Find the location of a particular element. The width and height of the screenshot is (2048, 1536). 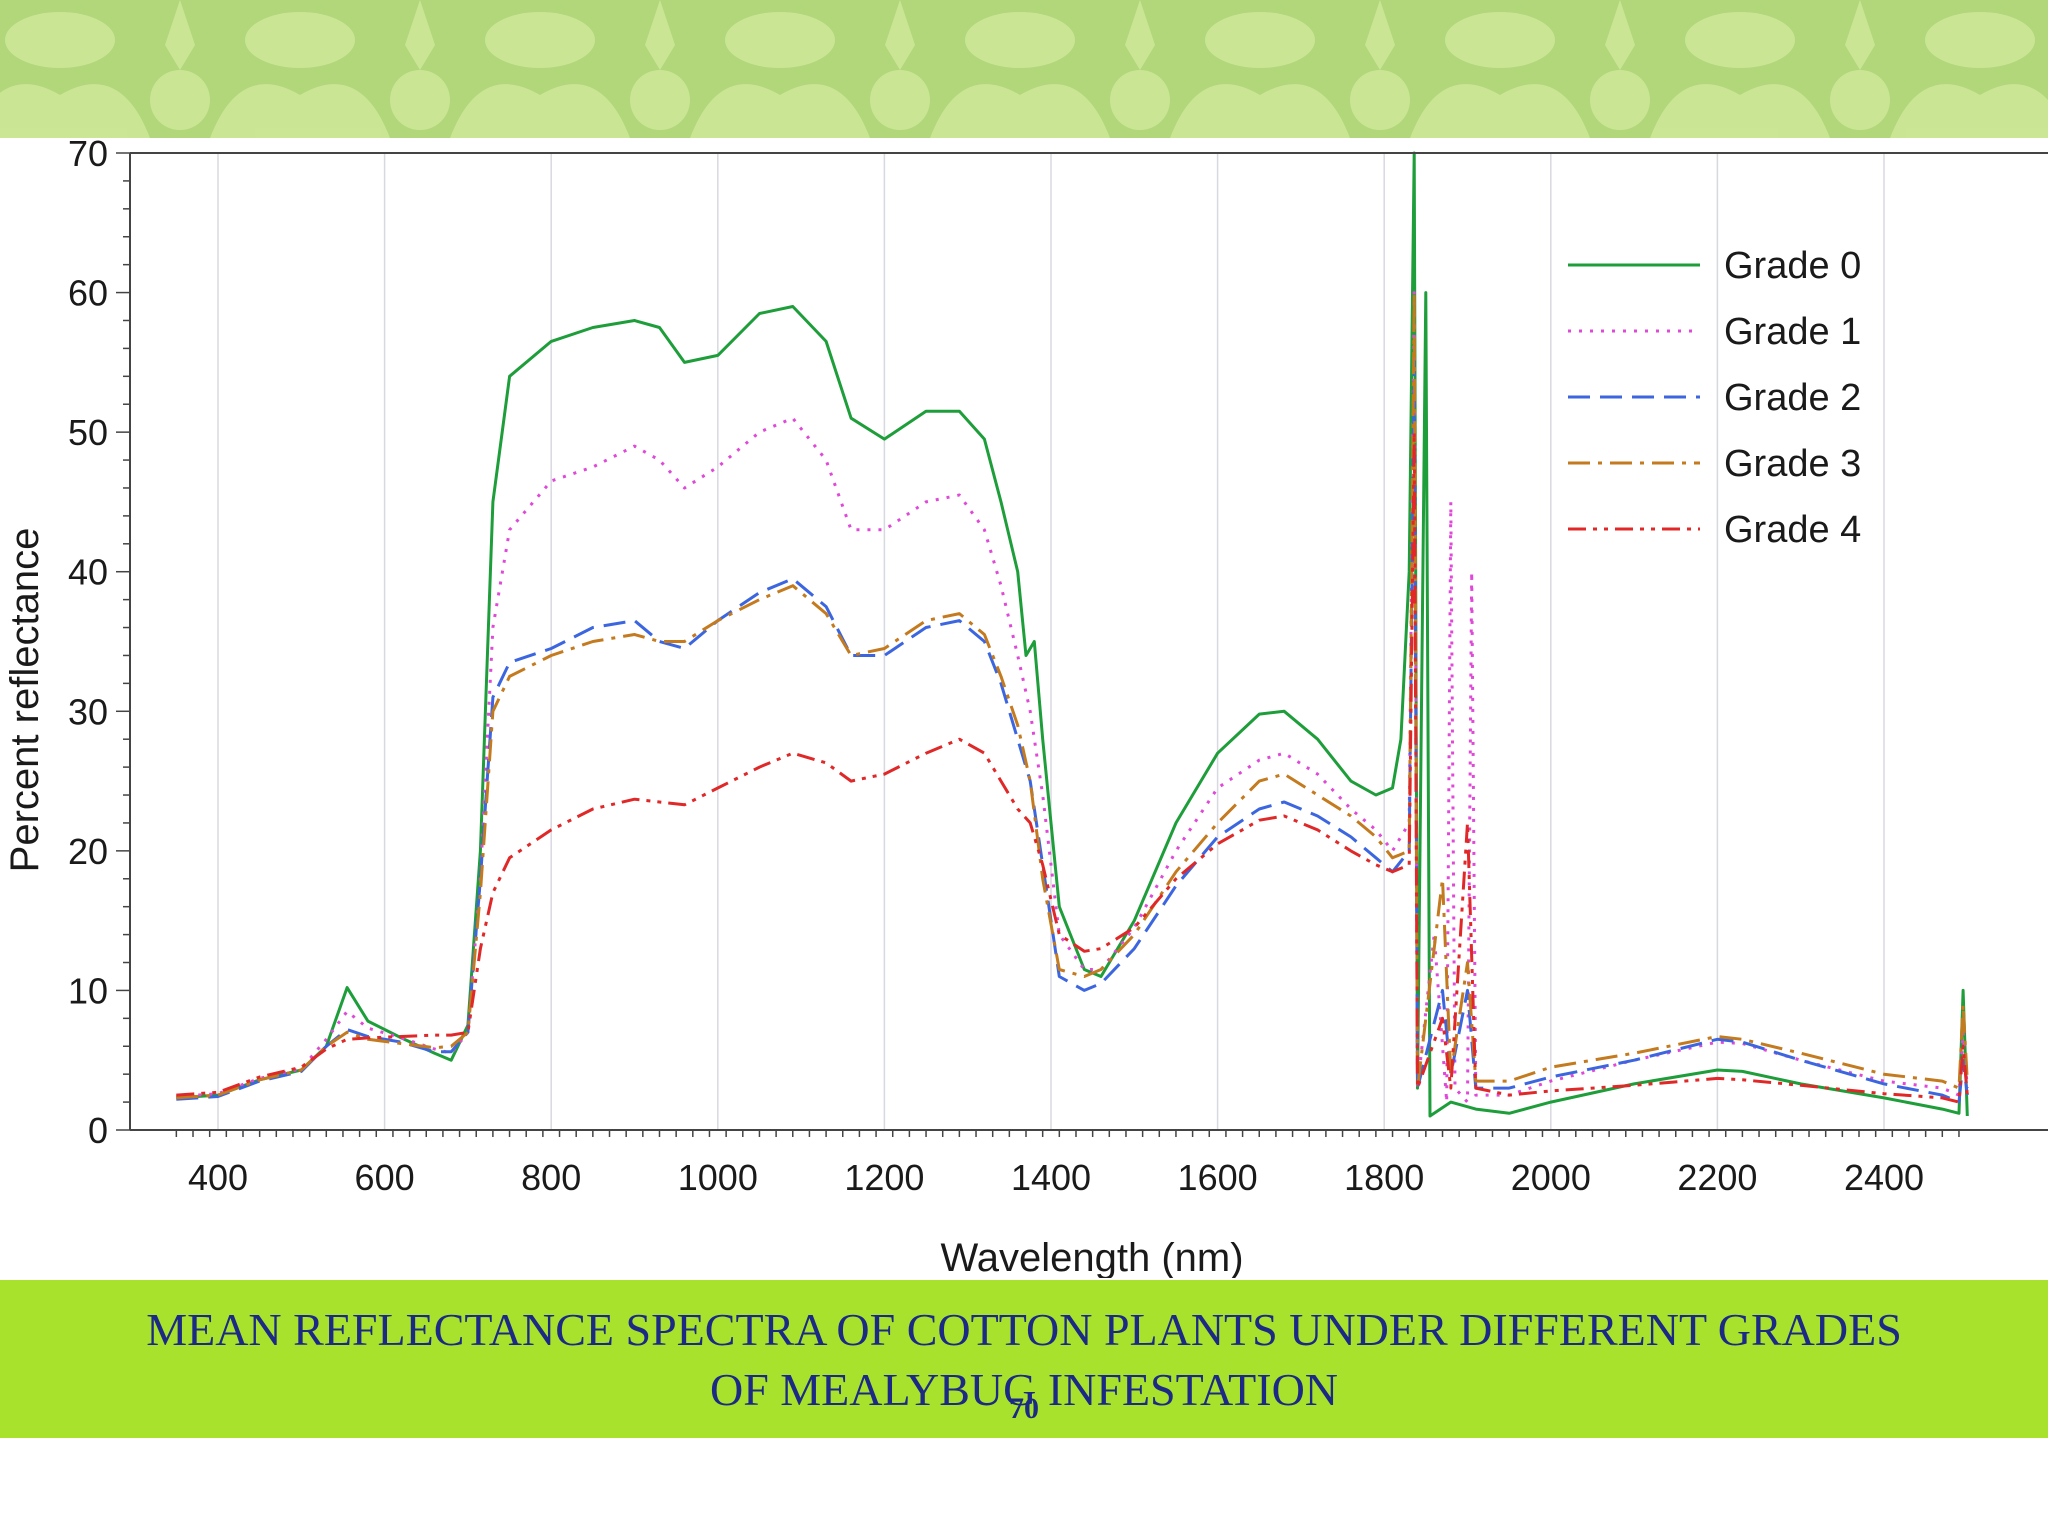

y-tick-label: 60 is located at coordinates (88, 293).